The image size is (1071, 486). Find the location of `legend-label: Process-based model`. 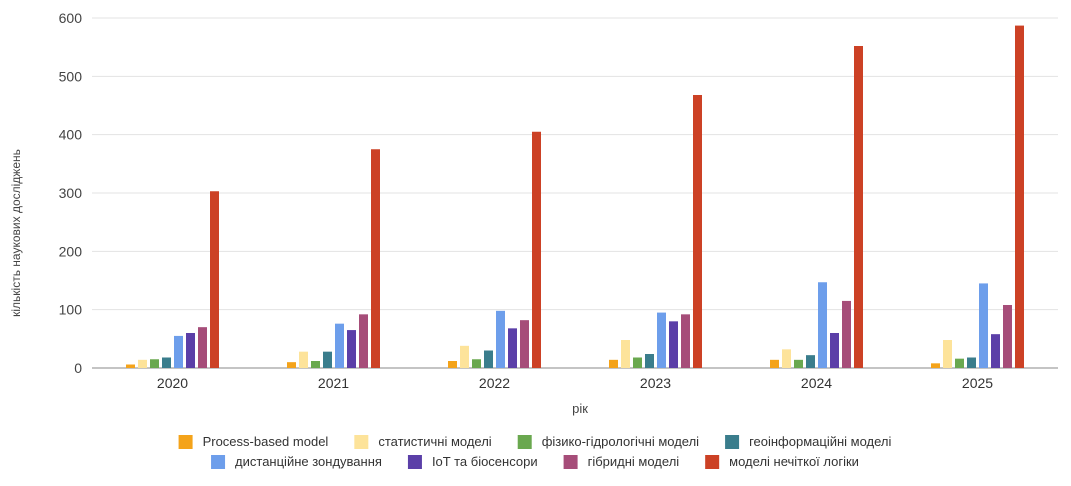

legend-label: Process-based model is located at coordinates (266, 441).